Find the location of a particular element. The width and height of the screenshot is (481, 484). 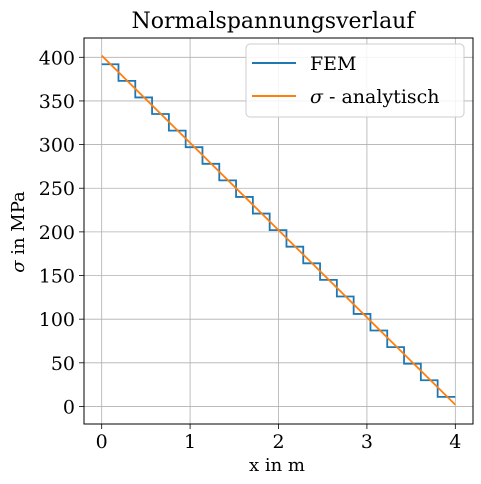

y-tick-label: 150 is located at coordinates (57, 277).